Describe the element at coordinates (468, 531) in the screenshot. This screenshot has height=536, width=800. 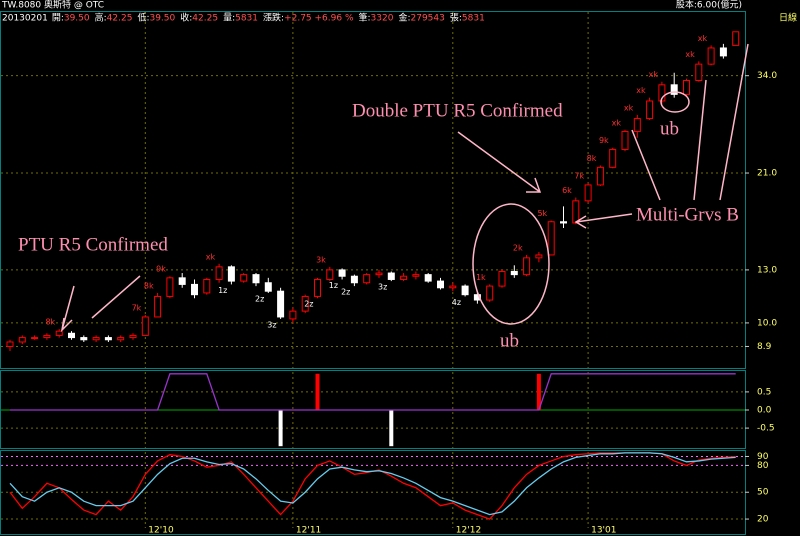
I see `x-tick-label: 12'12` at that location.